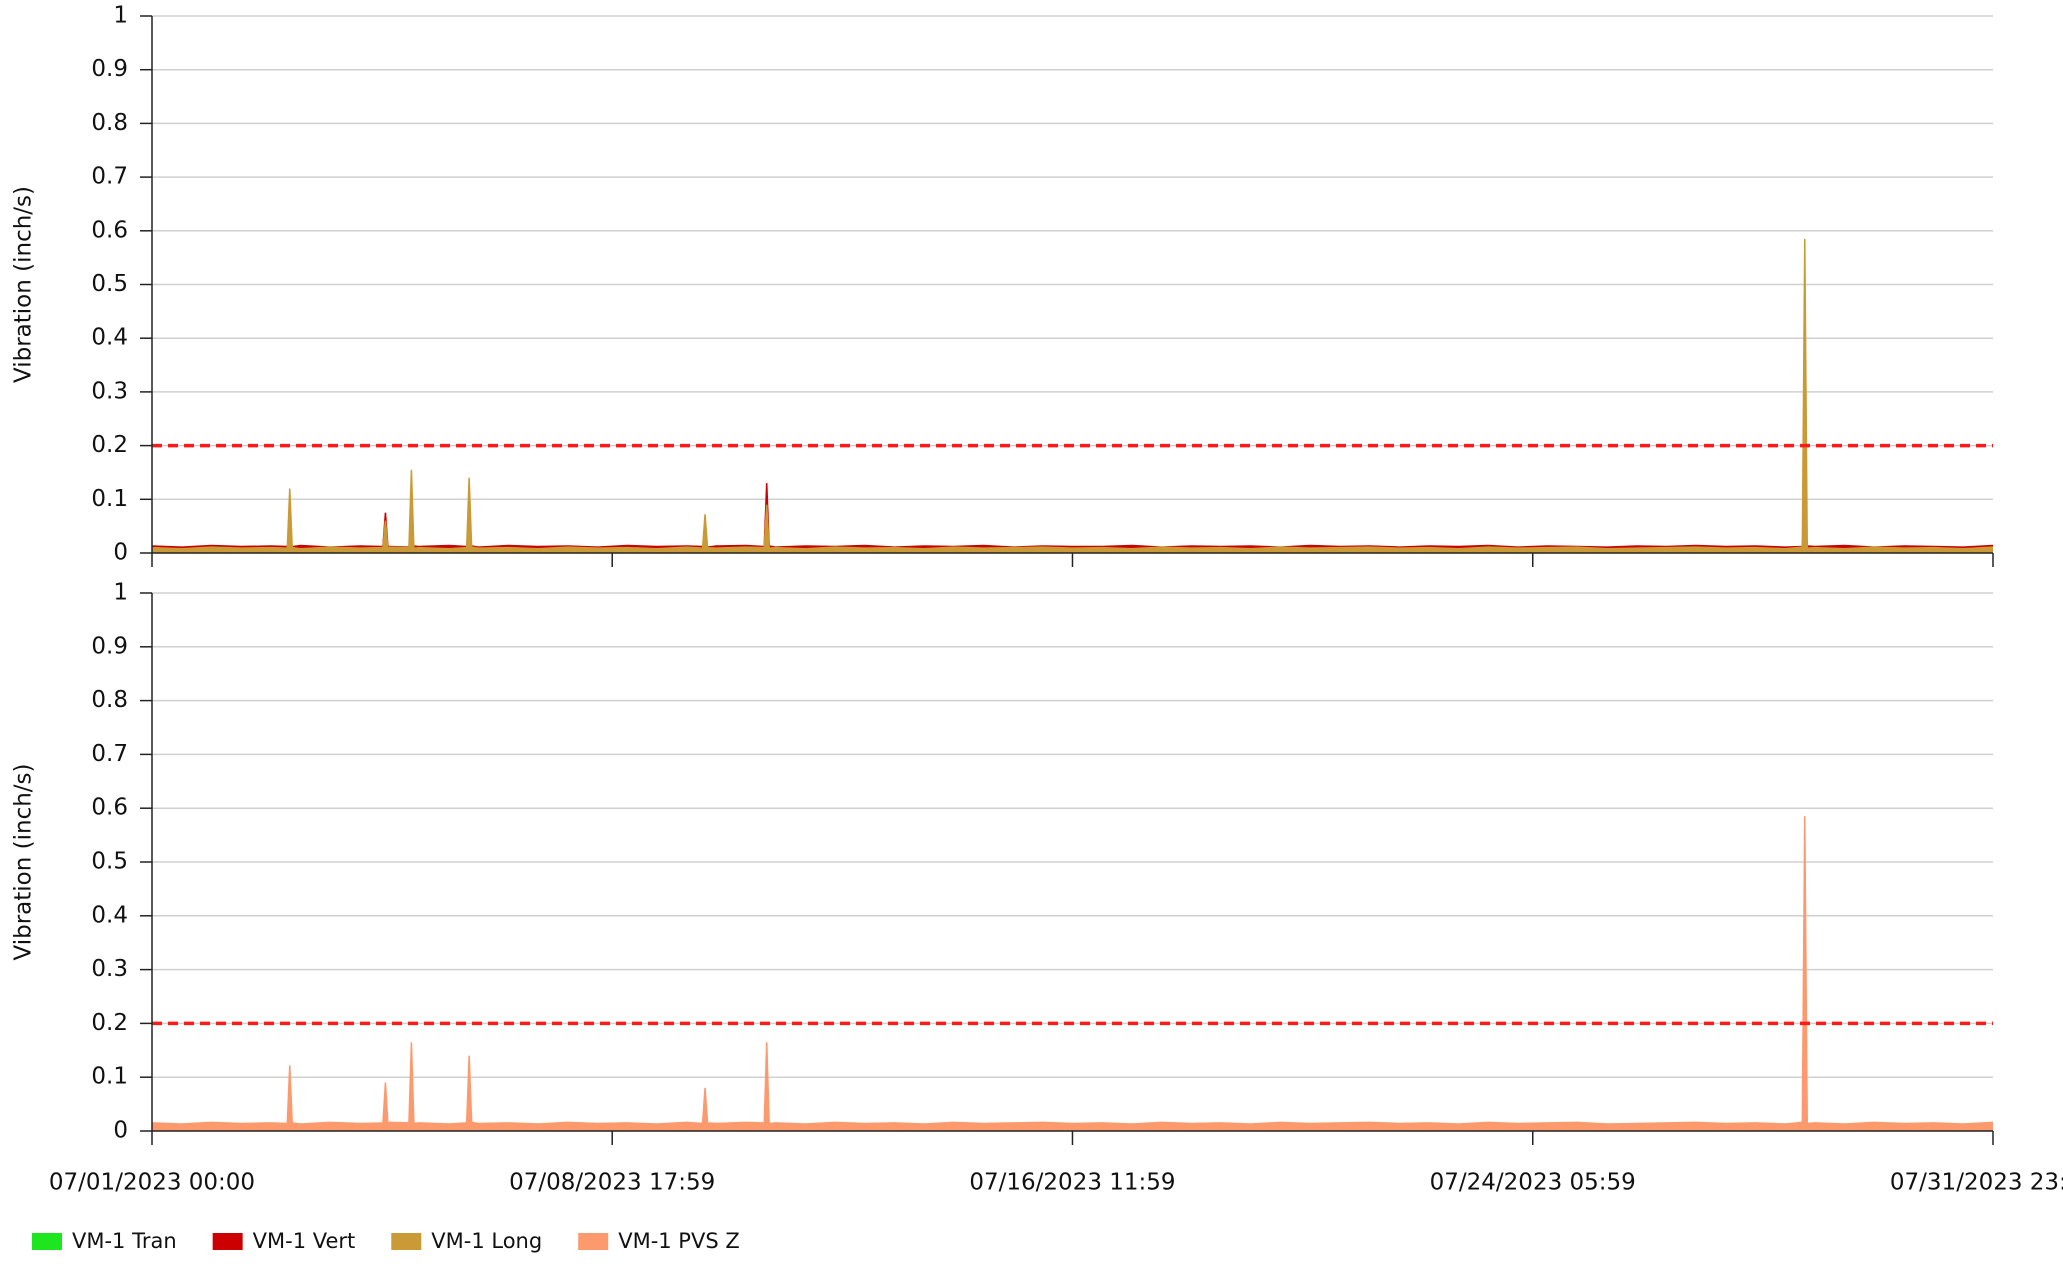 Image resolution: width=2063 pixels, height=1267 pixels. What do you see at coordinates (1976, 1183) in the screenshot?
I see `x-tick-label: 07/31/2023 23:59` at bounding box center [1976, 1183].